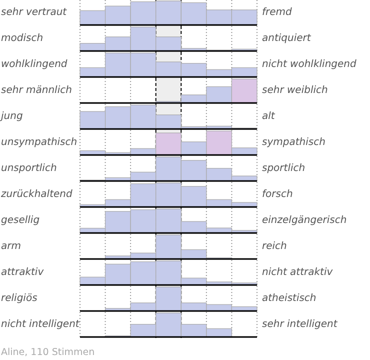  Describe the element at coordinates (300, 324) in the screenshot. I see `y2-axis-title: sehr intelligent` at that location.